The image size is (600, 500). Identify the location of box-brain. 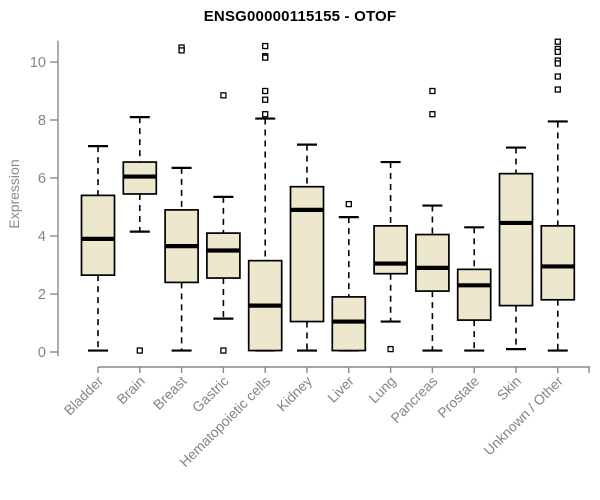
(140, 234).